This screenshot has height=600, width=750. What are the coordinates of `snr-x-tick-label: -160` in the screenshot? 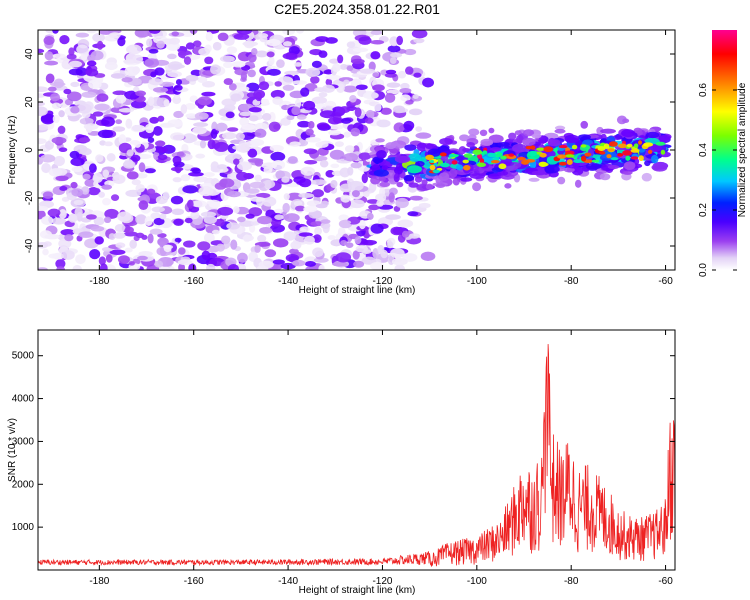 It's located at (194, 581).